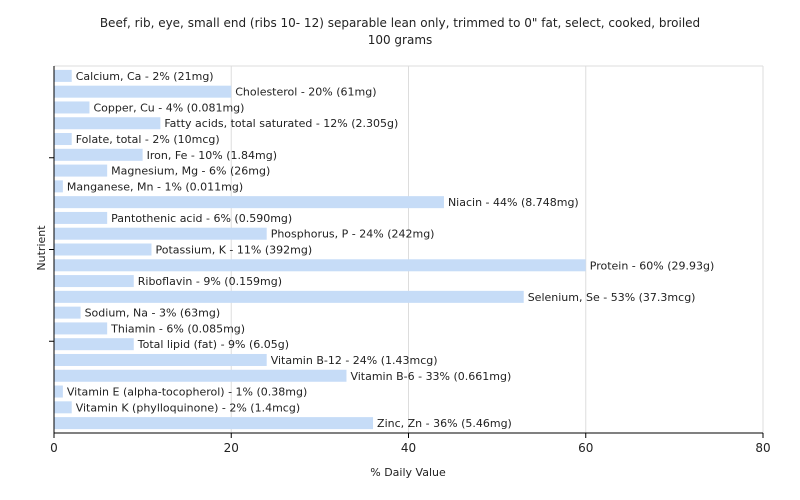 Image resolution: width=800 pixels, height=500 pixels. I want to click on bar-label-17: Thiamin - 6% (0.085mg), so click(177, 328).